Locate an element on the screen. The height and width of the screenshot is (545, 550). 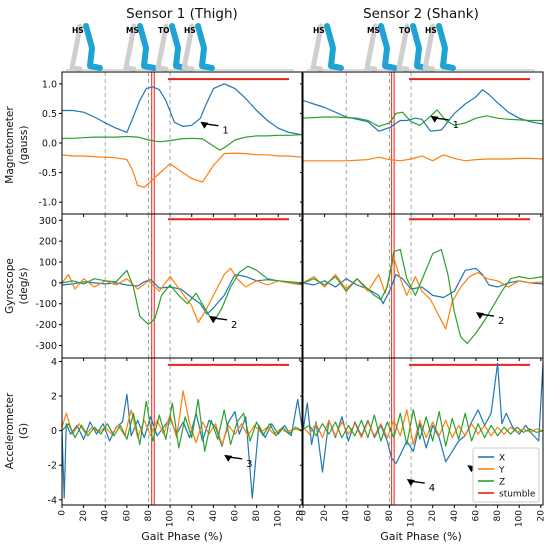
ytick-label: 0.5 is located at coordinates (49, 114).